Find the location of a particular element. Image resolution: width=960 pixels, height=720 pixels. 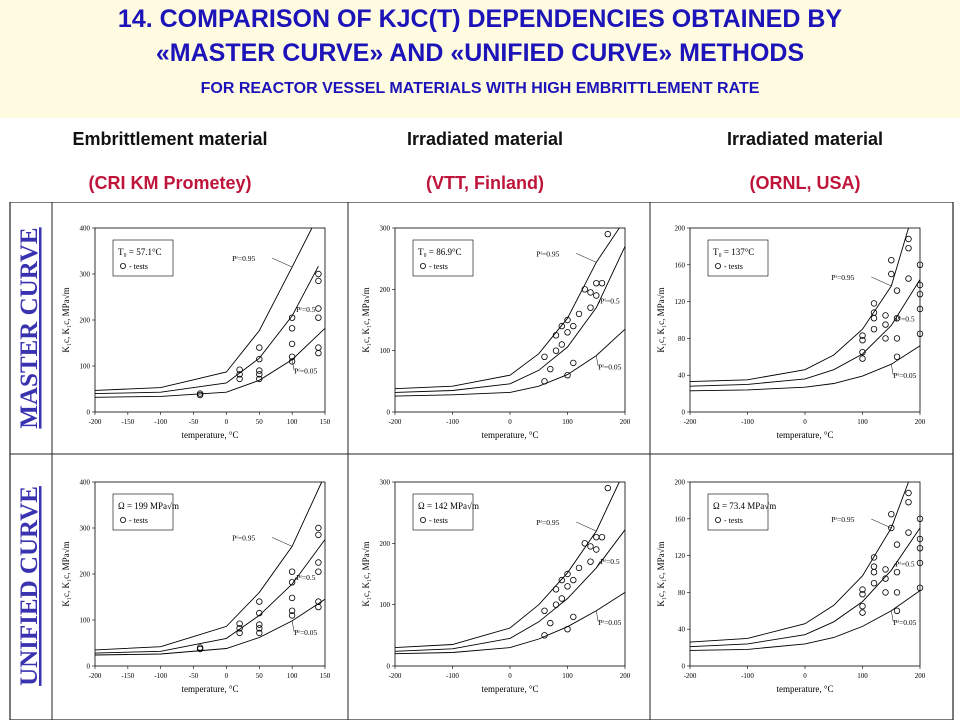

y-tick-label: 100 is located at coordinates (85, 621).